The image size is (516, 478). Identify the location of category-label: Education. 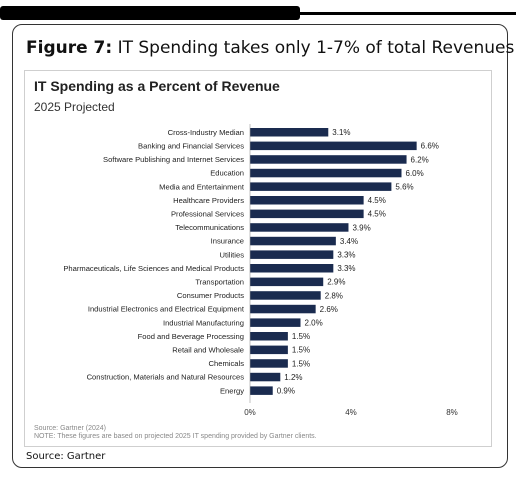
(227, 173).